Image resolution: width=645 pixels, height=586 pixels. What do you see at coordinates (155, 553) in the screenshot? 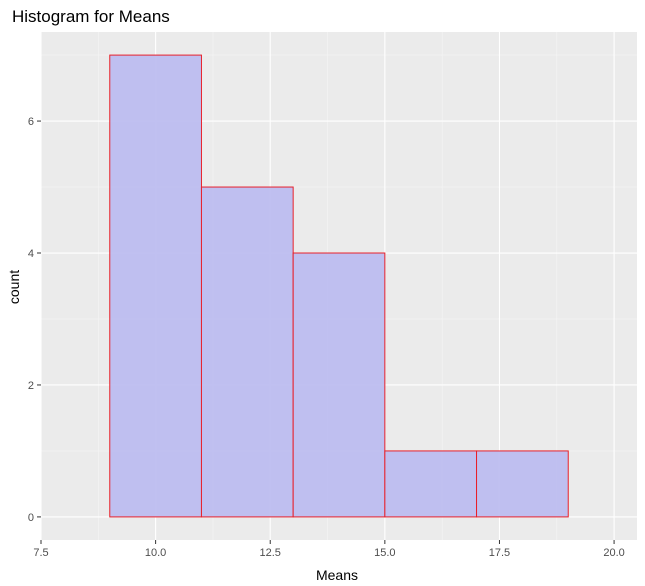
I see `x-tick-label: 10.0` at bounding box center [155, 553].